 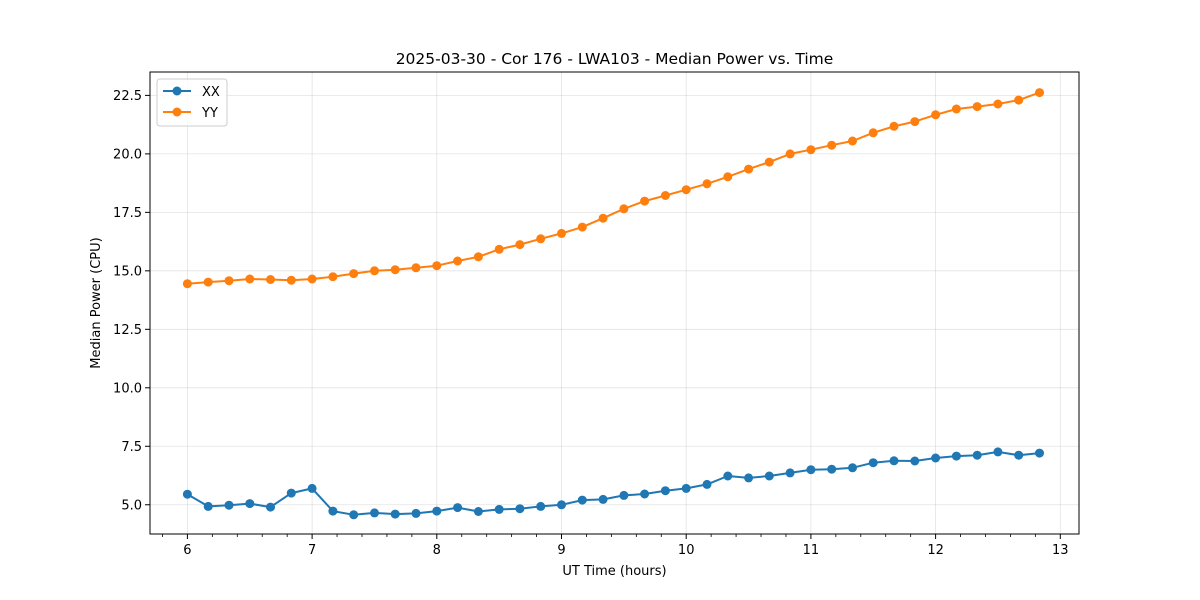 I want to click on y-tick-label: 10.0, so click(x=127, y=388).